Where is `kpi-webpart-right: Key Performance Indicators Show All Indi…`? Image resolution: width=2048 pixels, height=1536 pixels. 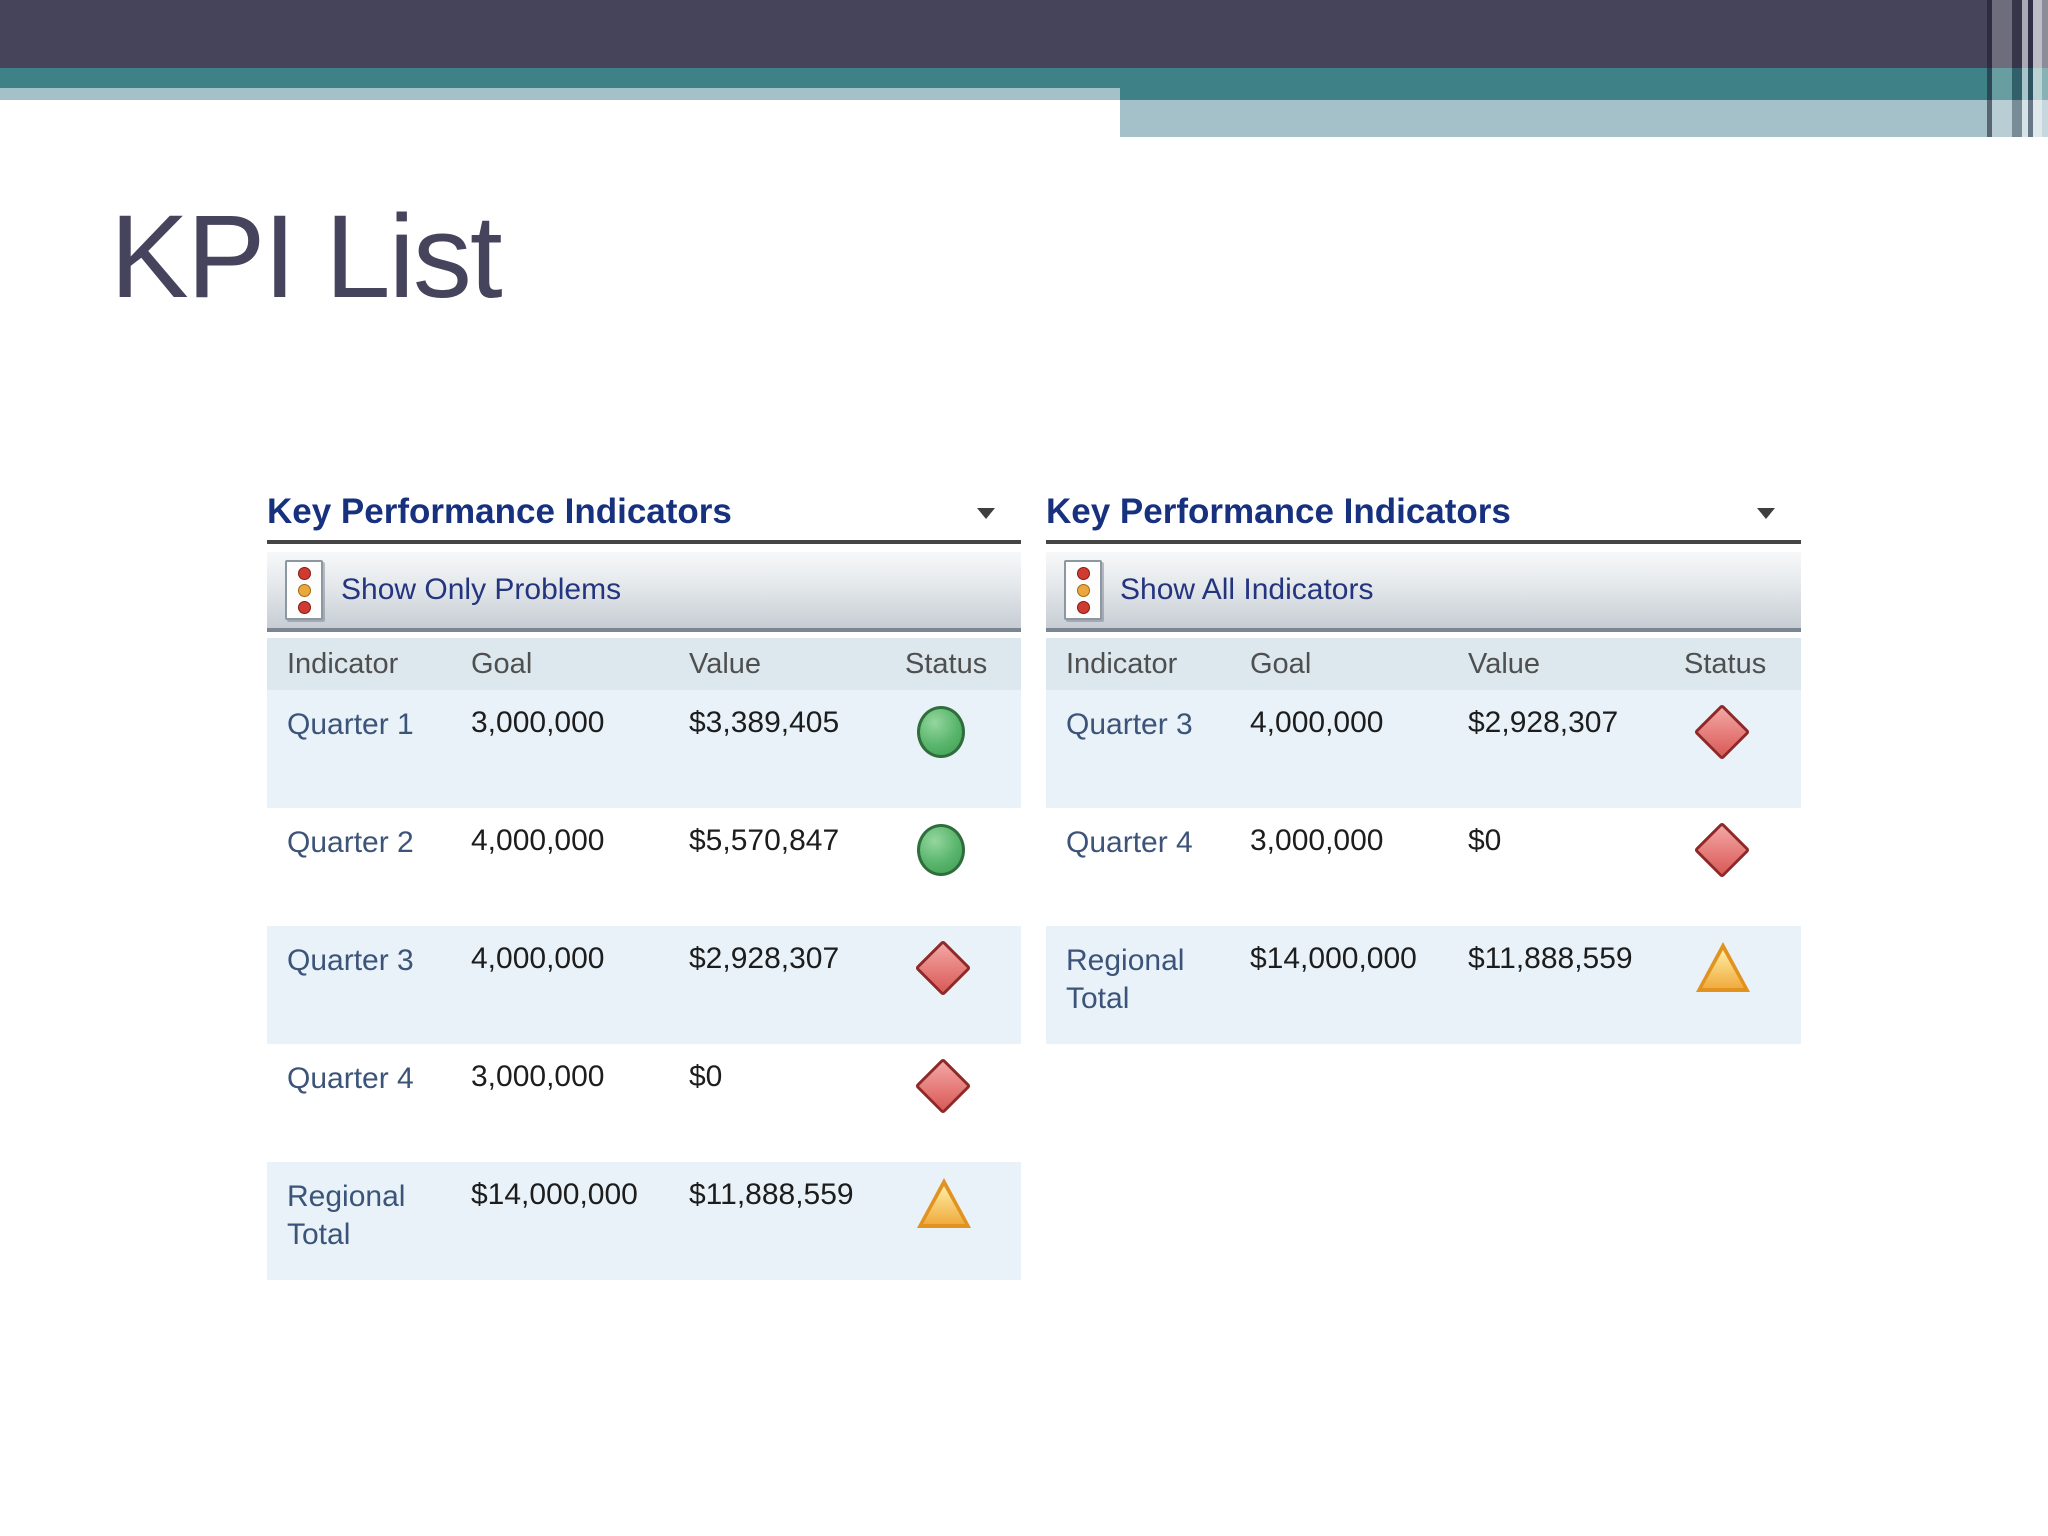
kpi-webpart-right: Key Performance Indicators Show All Indi… is located at coordinates (1423, 768).